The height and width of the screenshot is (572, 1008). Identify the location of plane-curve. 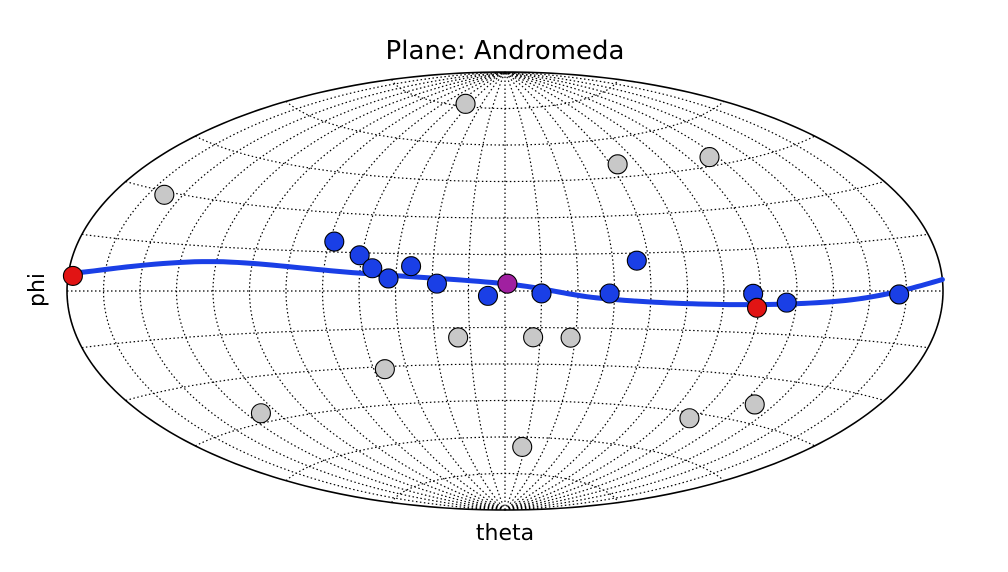
(511, 283).